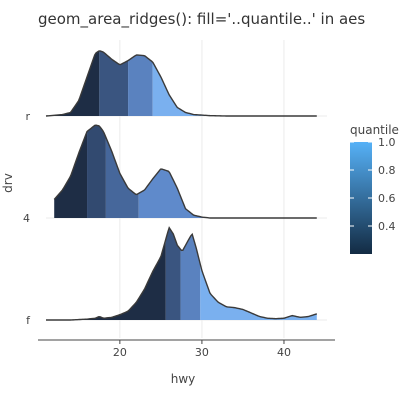  What do you see at coordinates (27, 116) in the screenshot?
I see `y-tick-label-r: r` at bounding box center [27, 116].